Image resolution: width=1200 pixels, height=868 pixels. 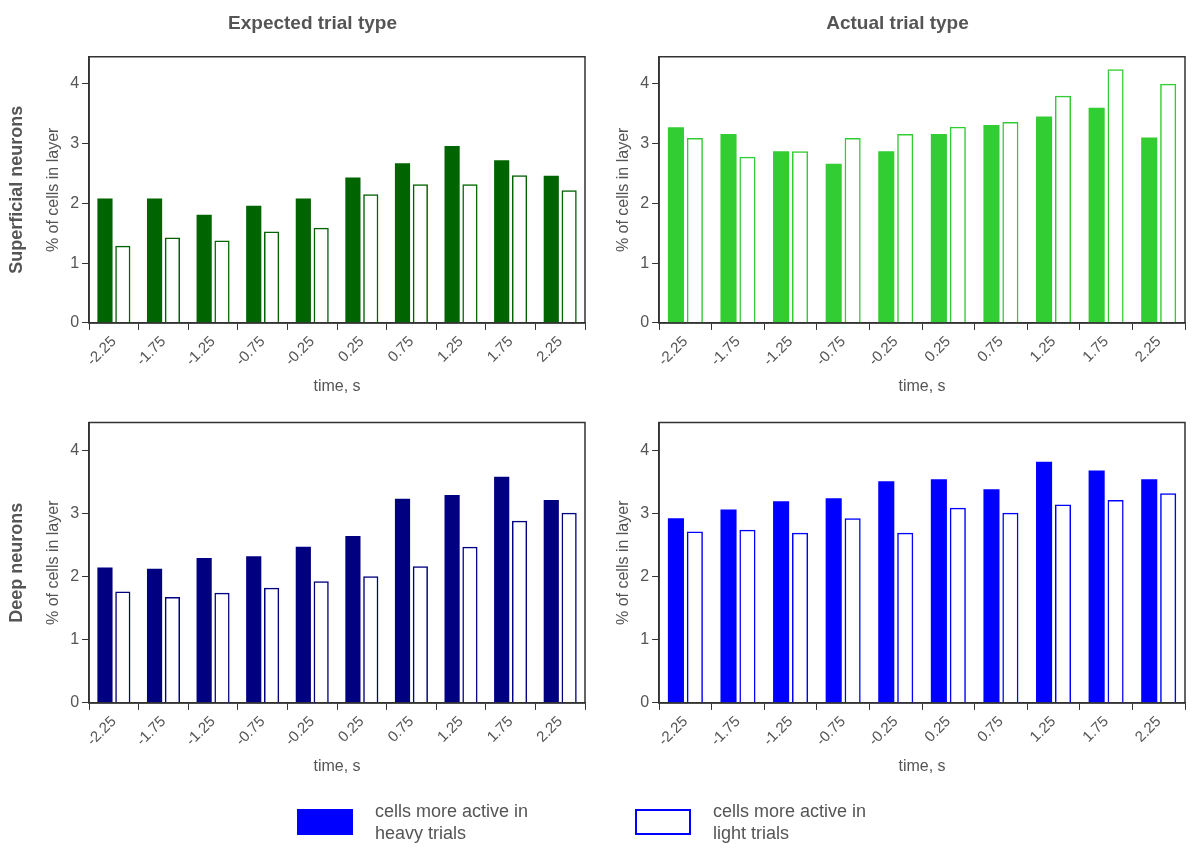 I want to click on text: Superficial neurons, so click(x=15, y=189).